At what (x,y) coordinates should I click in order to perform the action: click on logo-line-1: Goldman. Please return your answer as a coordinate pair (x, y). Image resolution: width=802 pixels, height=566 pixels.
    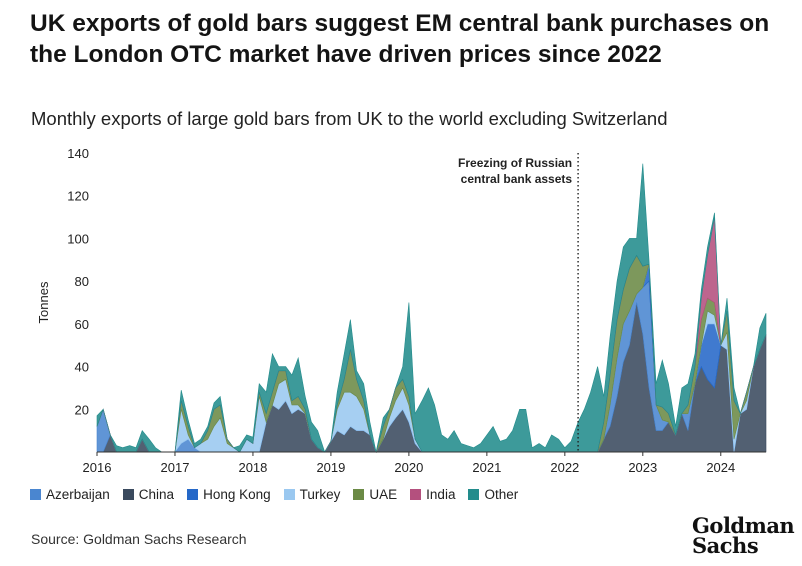
    Looking at the image, I should click on (743, 525).